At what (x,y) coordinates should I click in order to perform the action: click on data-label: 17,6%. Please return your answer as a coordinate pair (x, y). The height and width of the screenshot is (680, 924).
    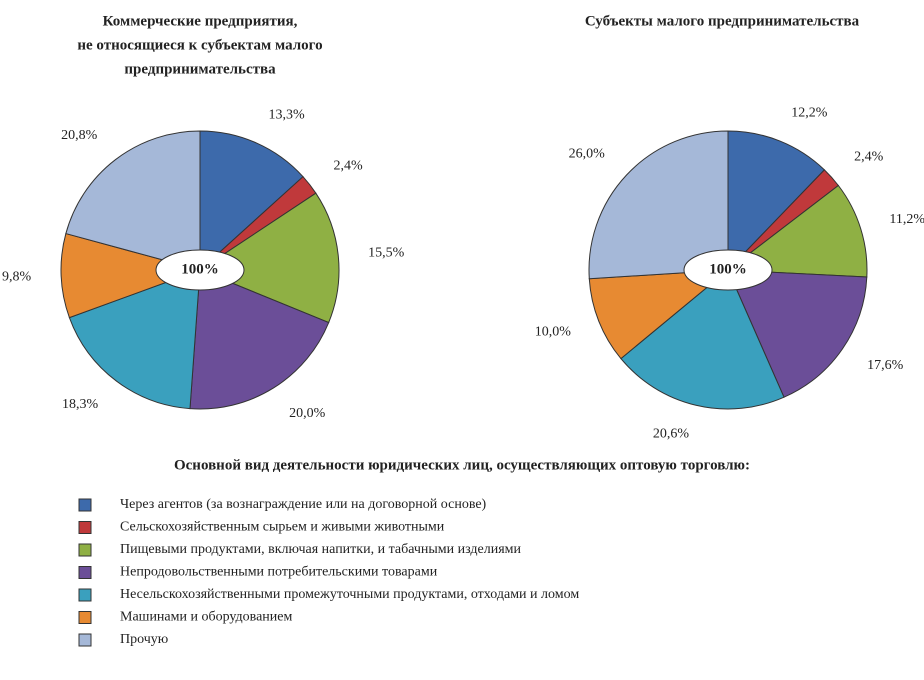
    Looking at the image, I should click on (885, 365).